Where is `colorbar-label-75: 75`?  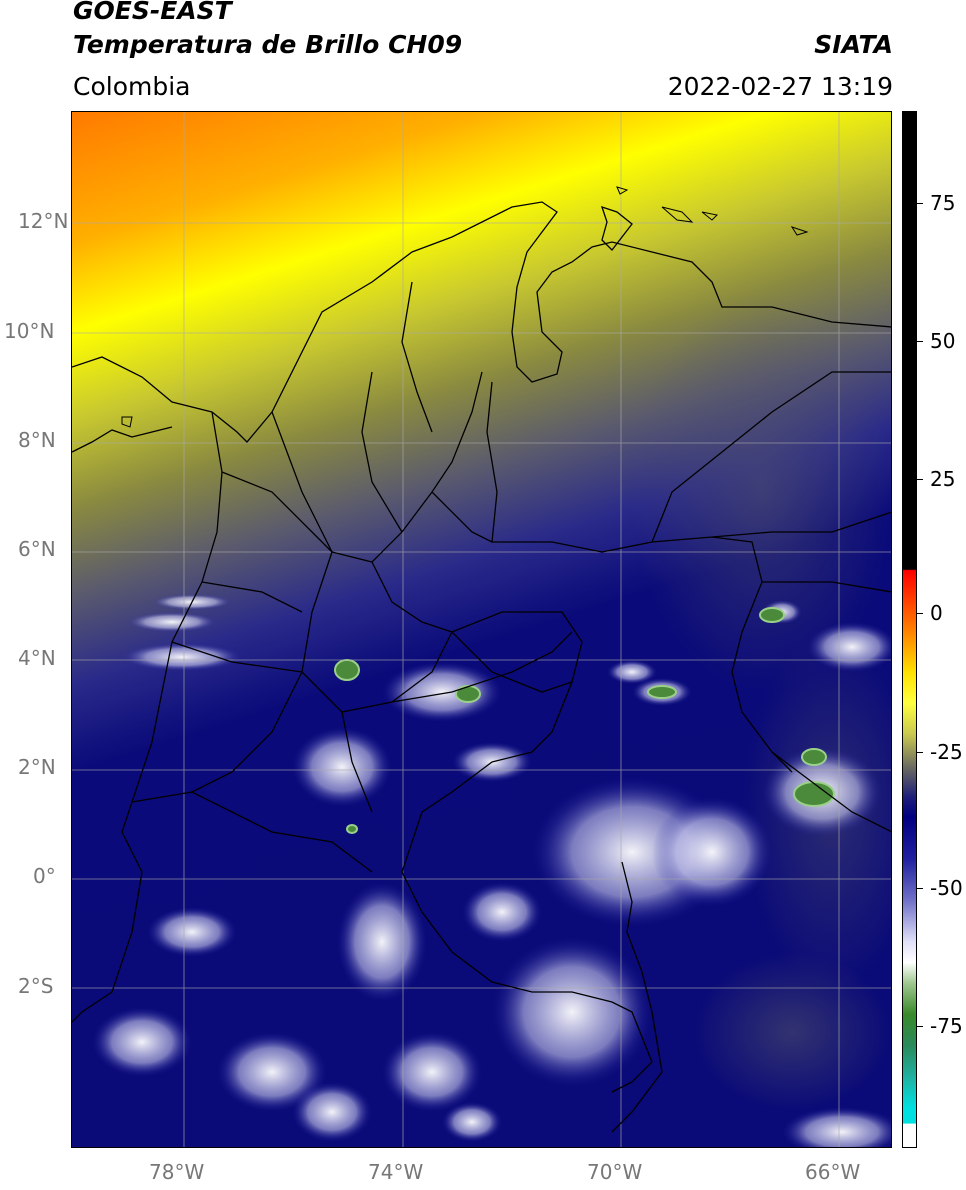
colorbar-label-75: 75 is located at coordinates (943, 203).